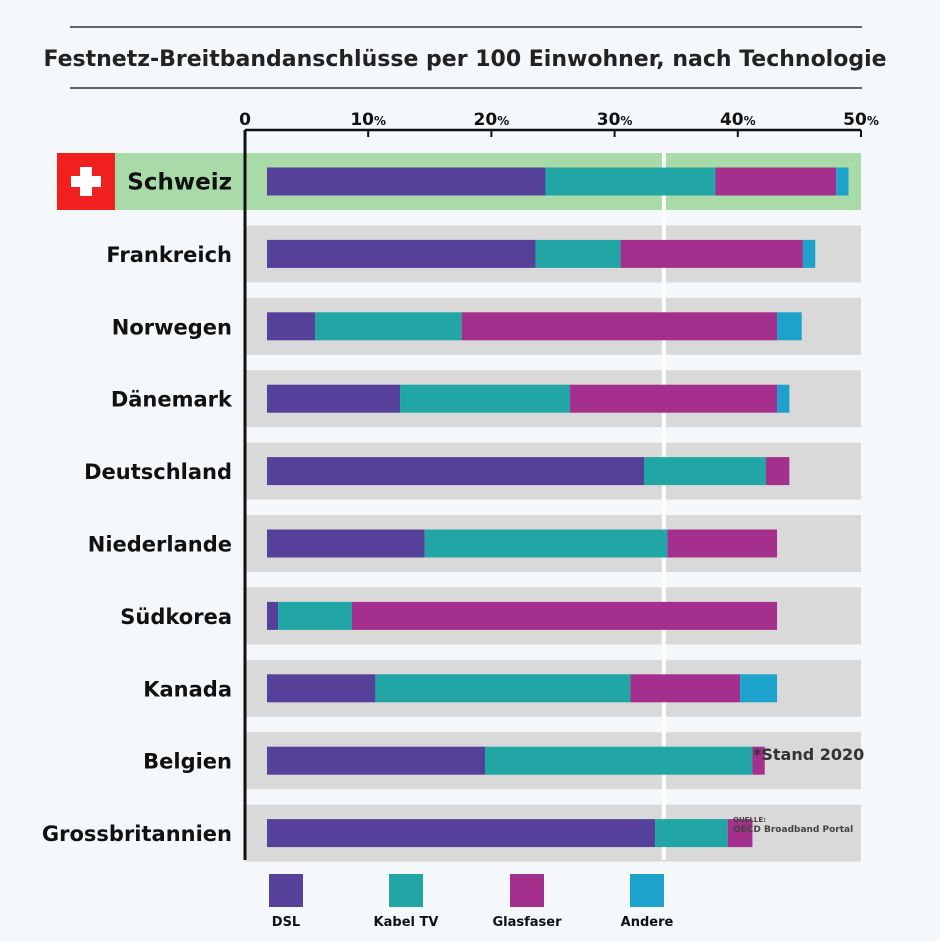 This screenshot has height=941, width=940. What do you see at coordinates (245, 120) in the screenshot?
I see `x-tick-label: 0` at bounding box center [245, 120].